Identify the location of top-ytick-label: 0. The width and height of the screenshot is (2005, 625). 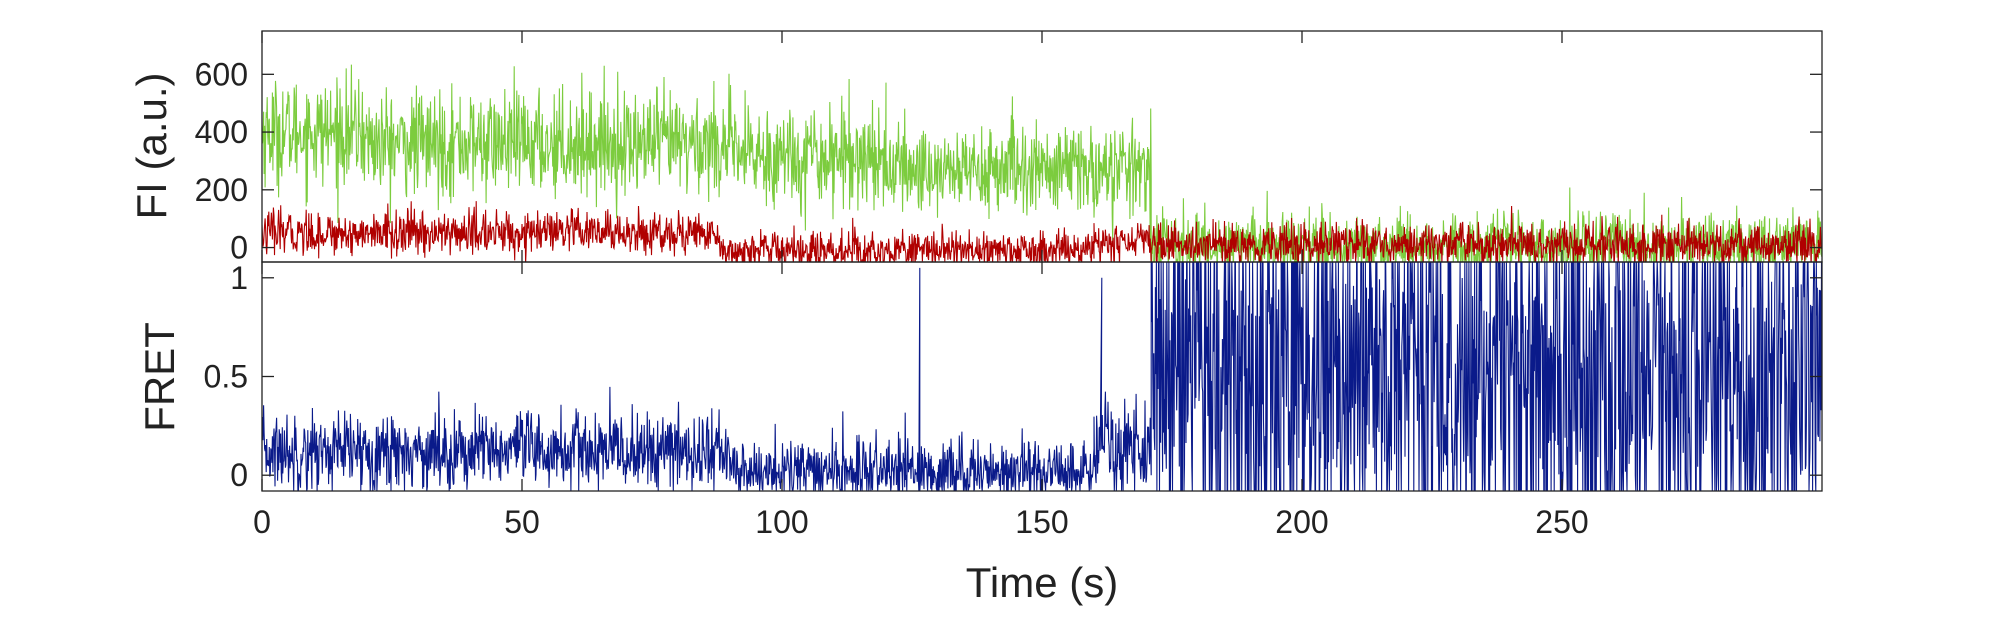
(239, 248).